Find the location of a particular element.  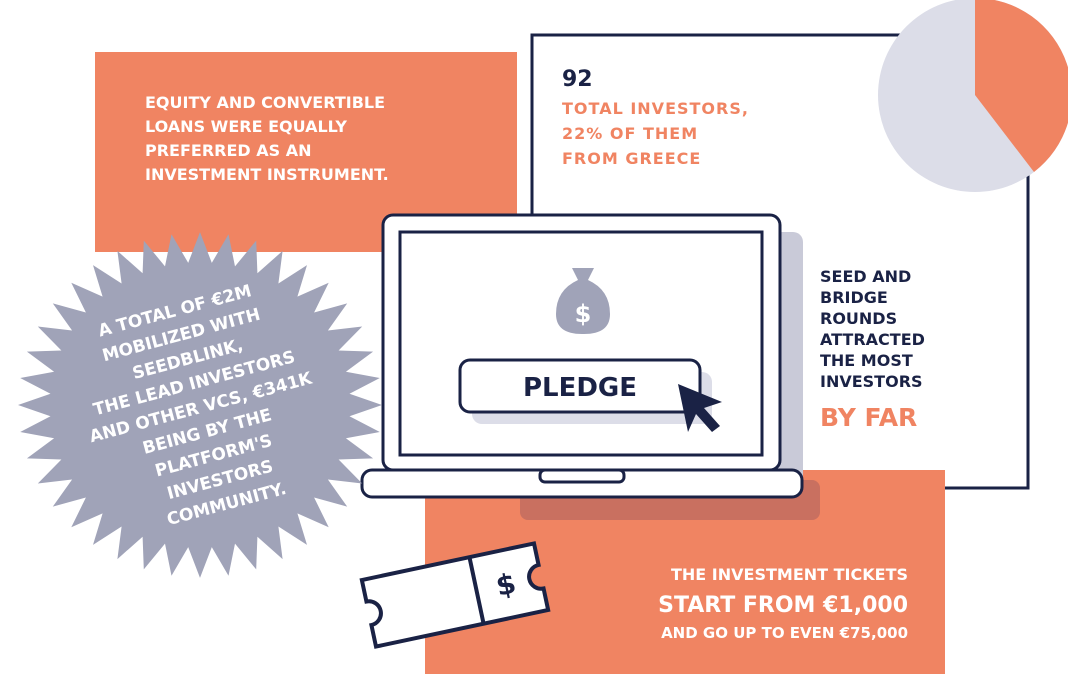

investors-text: FROM GREECE is located at coordinates (631, 158).